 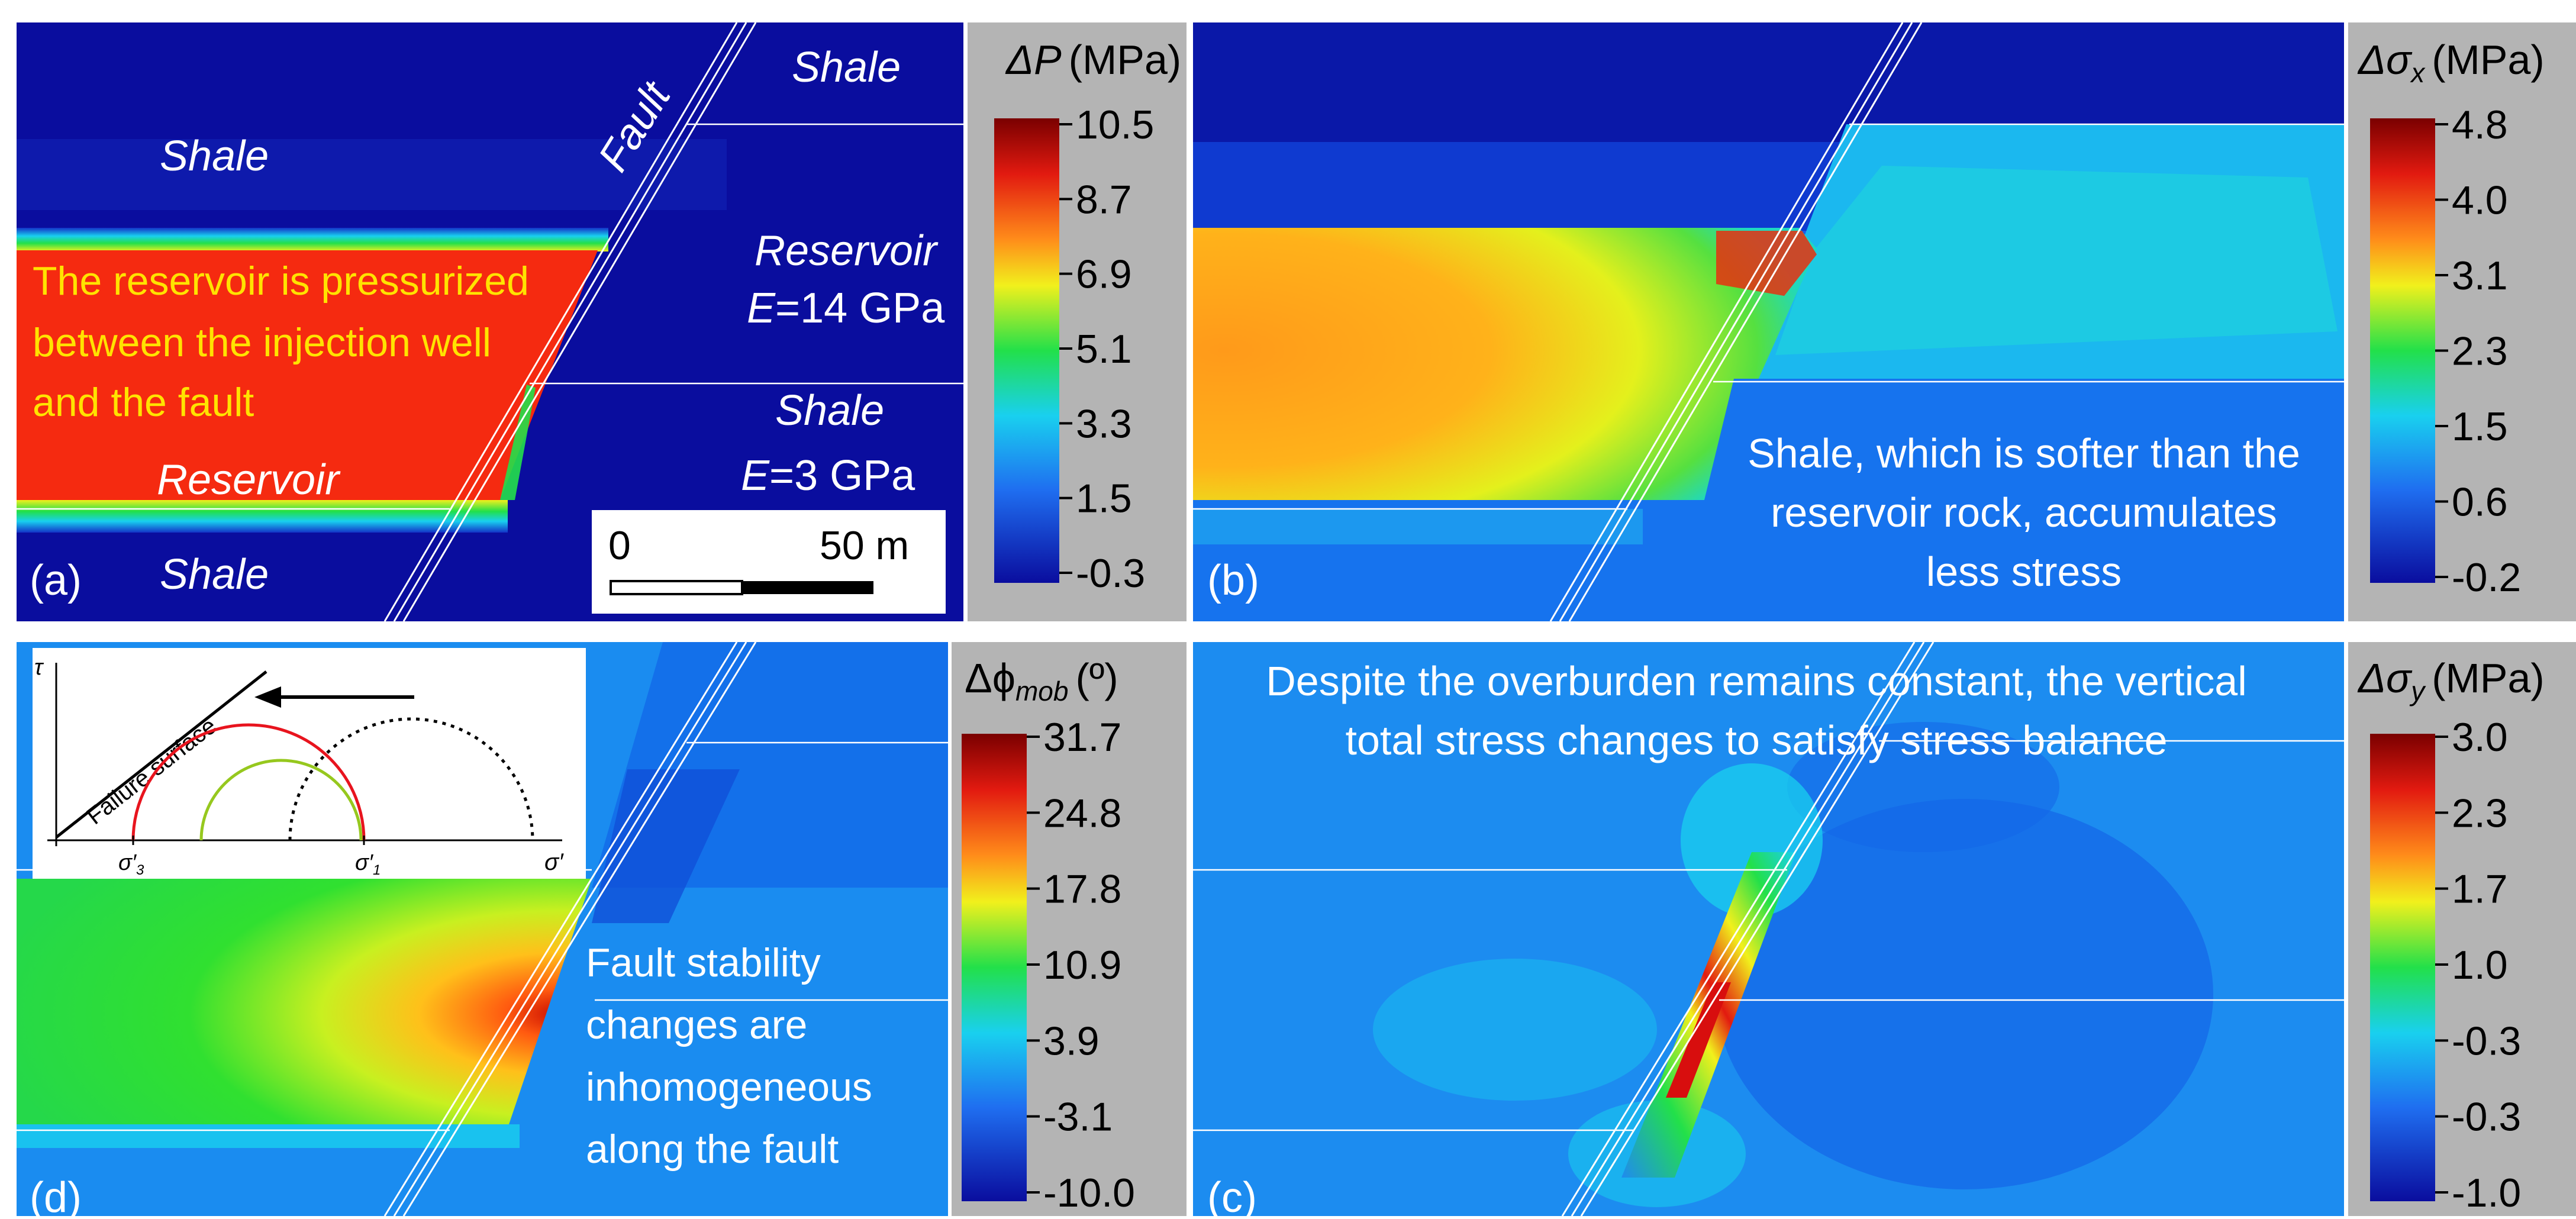 I want to click on colorbar-tick-label: 10.9, so click(x=1082, y=966).